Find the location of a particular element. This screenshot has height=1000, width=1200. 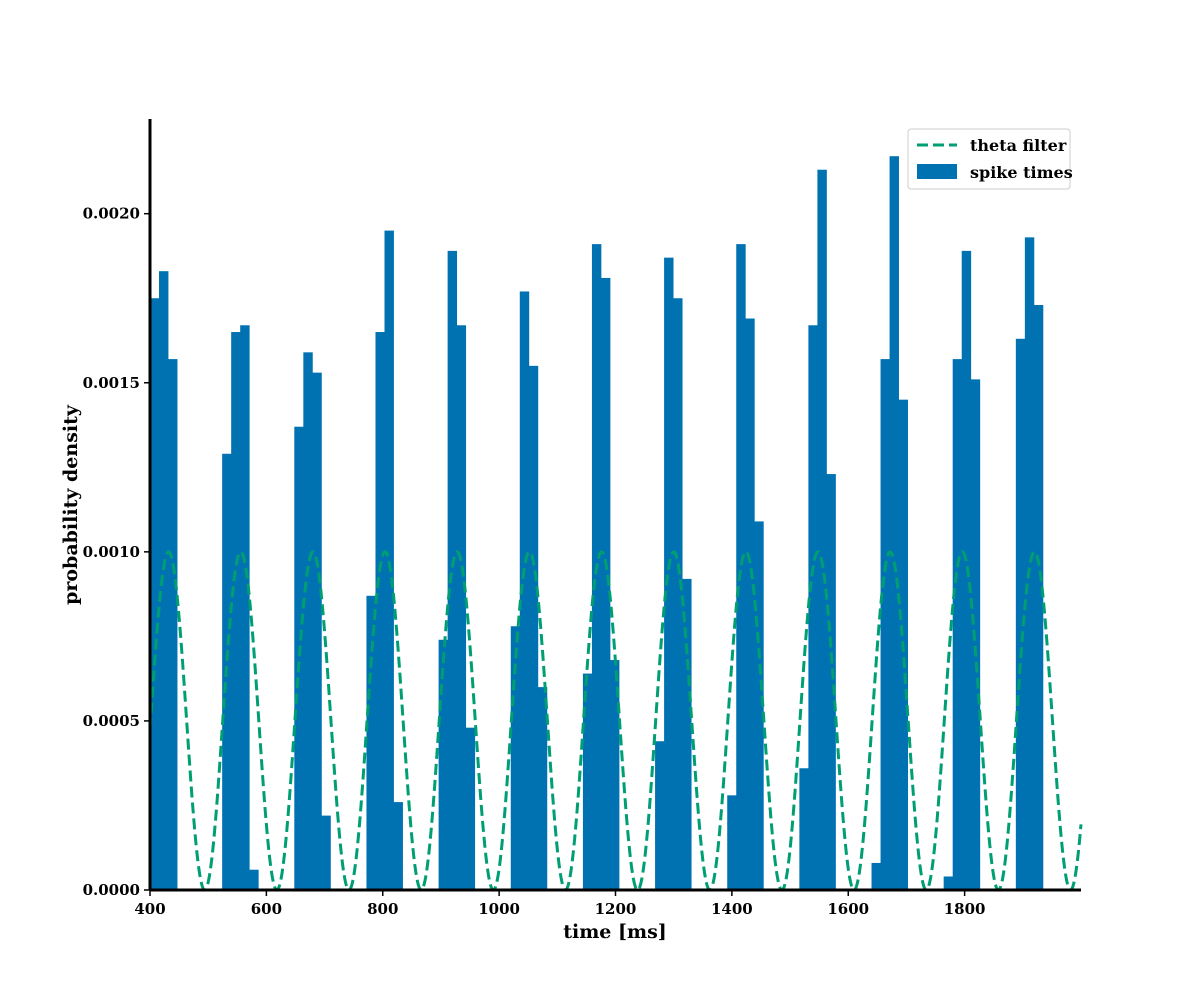

x-tick-label: 1200 is located at coordinates (616, 909).